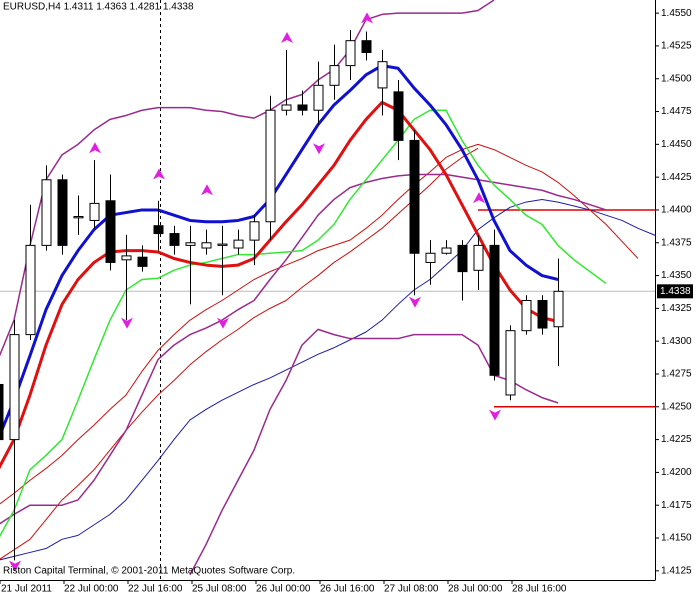 This screenshot has height=596, width=696. I want to click on y-tick-label: 1.4500, so click(676, 78).